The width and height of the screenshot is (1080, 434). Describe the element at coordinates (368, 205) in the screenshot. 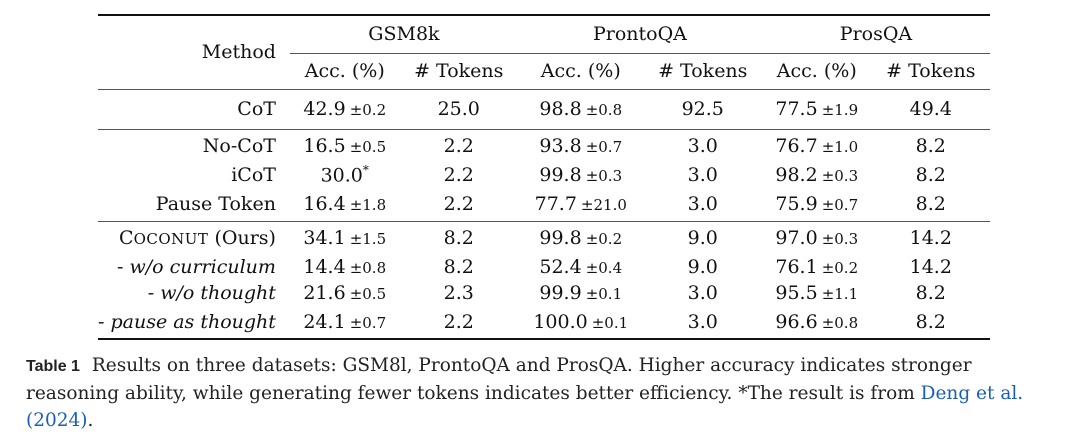

I see `std-dev: ±1.8` at that location.